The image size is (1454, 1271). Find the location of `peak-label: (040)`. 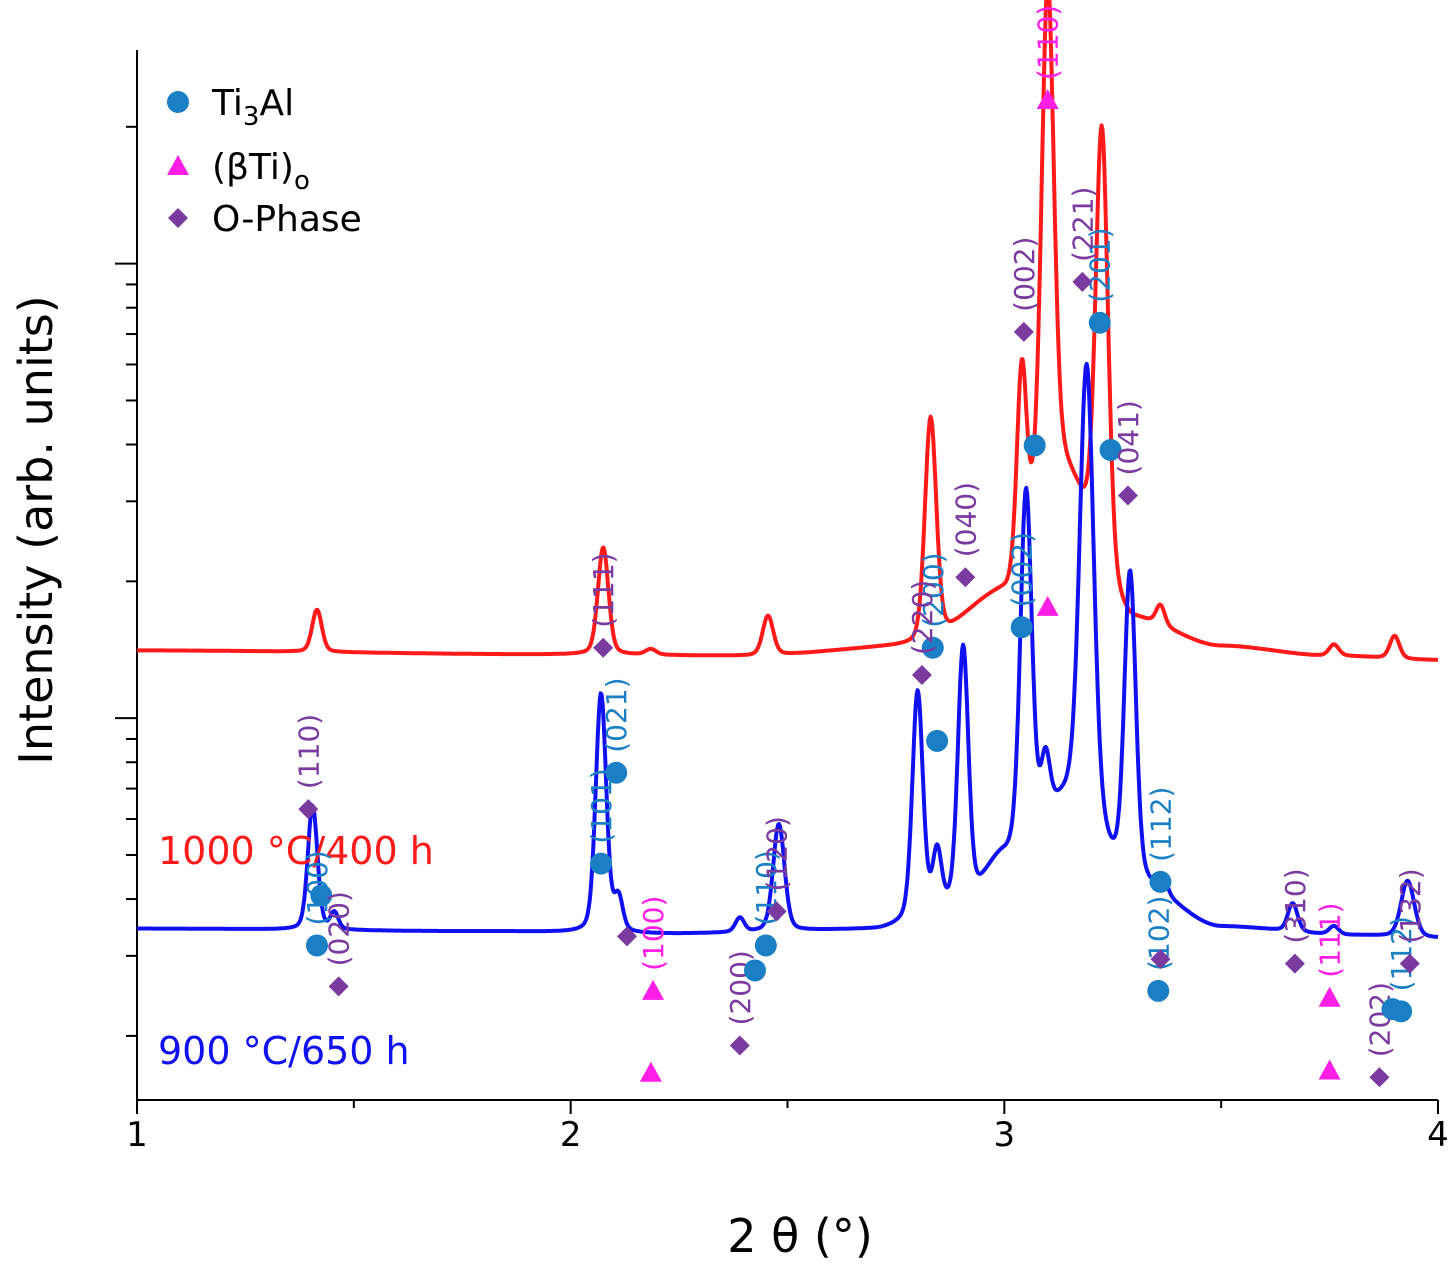

peak-label: (040) is located at coordinates (965, 519).